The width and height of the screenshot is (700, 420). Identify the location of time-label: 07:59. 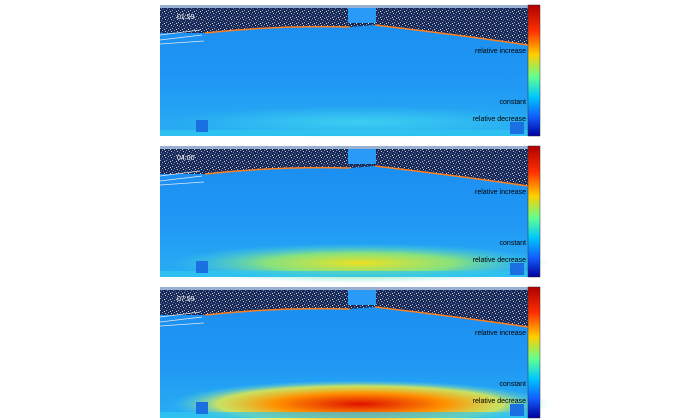
(186, 299).